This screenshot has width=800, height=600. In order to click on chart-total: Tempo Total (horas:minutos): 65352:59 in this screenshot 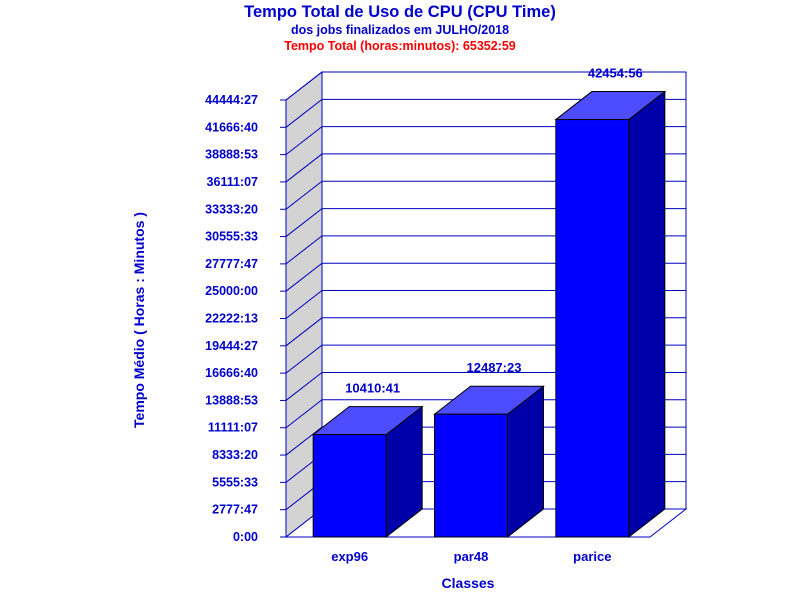, I will do `click(400, 46)`.